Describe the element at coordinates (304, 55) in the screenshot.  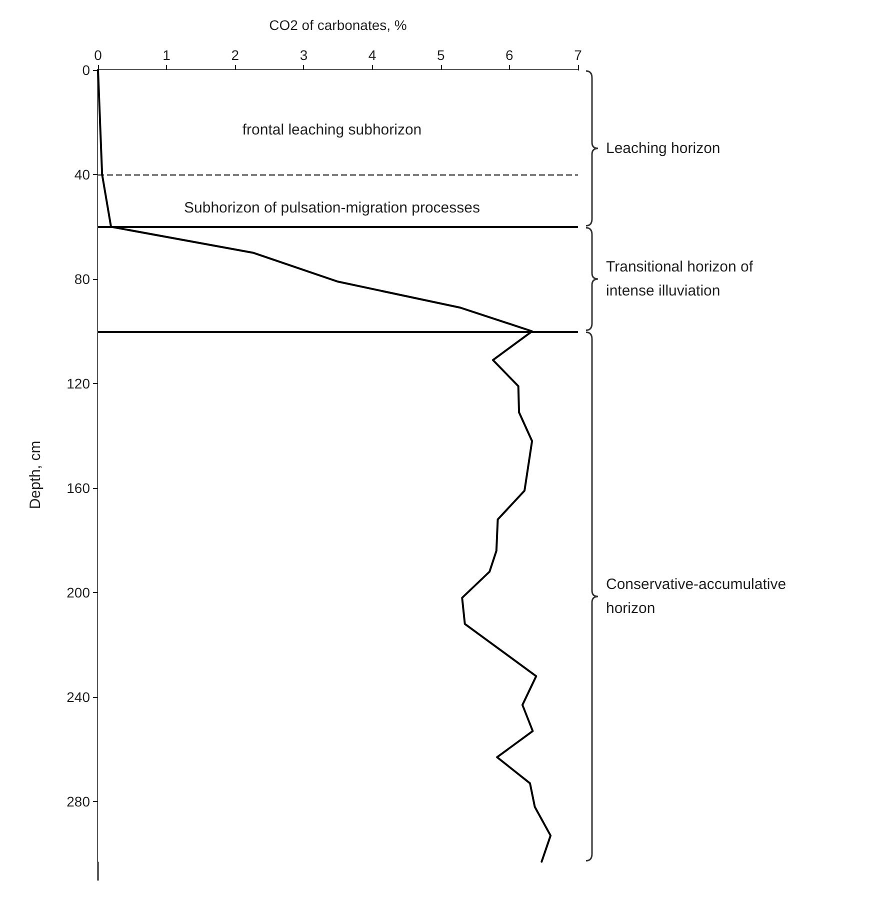
I see `x-tick-label: 3` at that location.